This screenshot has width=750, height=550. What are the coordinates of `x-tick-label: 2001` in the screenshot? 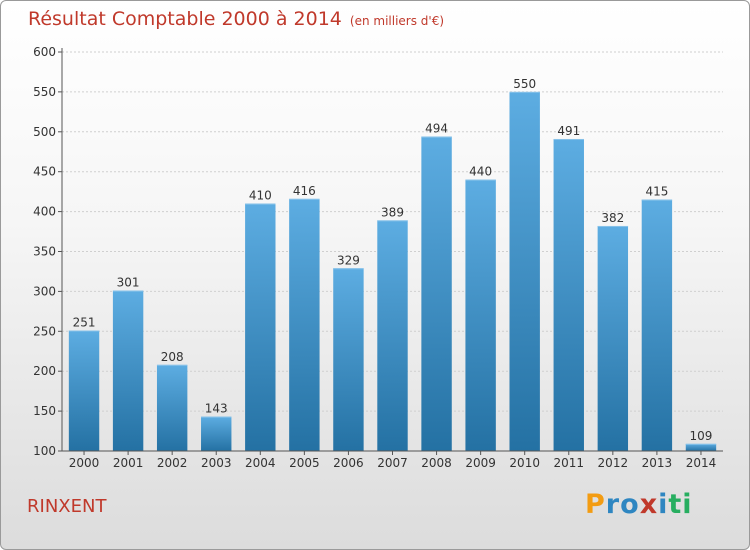 It's located at (128, 463).